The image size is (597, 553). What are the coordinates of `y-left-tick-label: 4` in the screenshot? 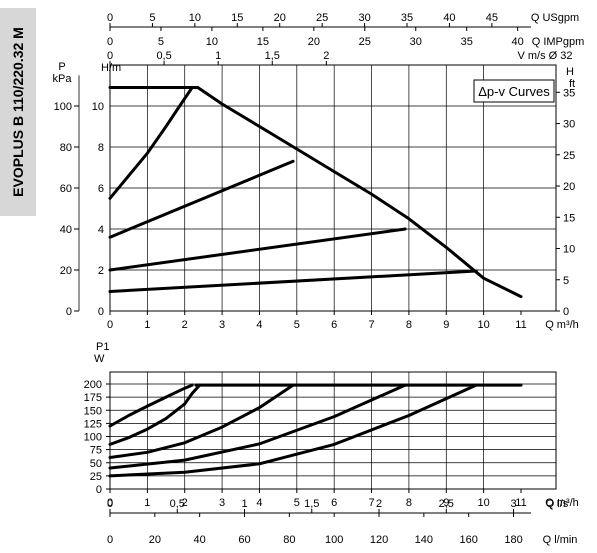 It's located at (101, 230).